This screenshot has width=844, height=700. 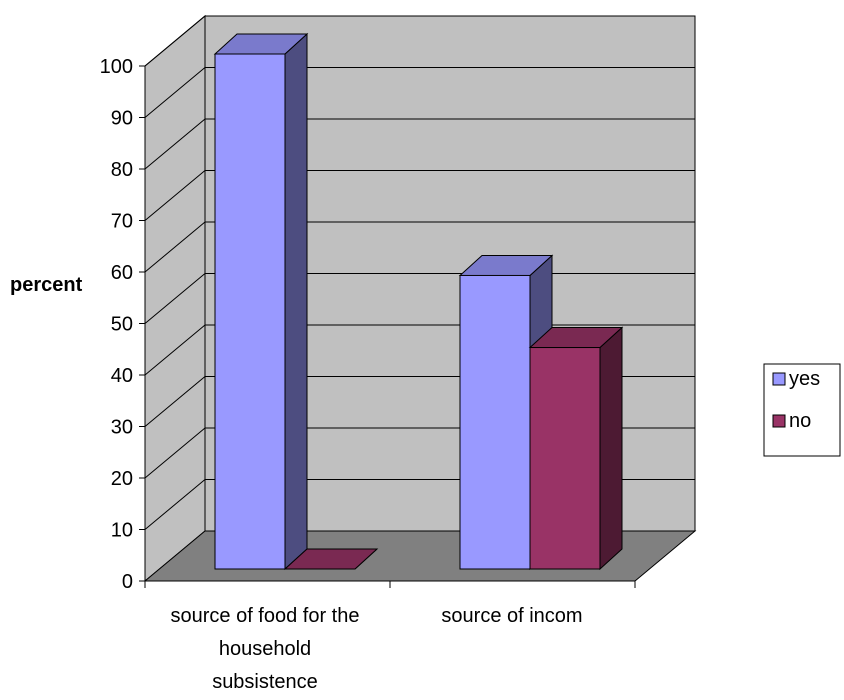 I want to click on y-axis-title: percent, so click(x=46, y=285).